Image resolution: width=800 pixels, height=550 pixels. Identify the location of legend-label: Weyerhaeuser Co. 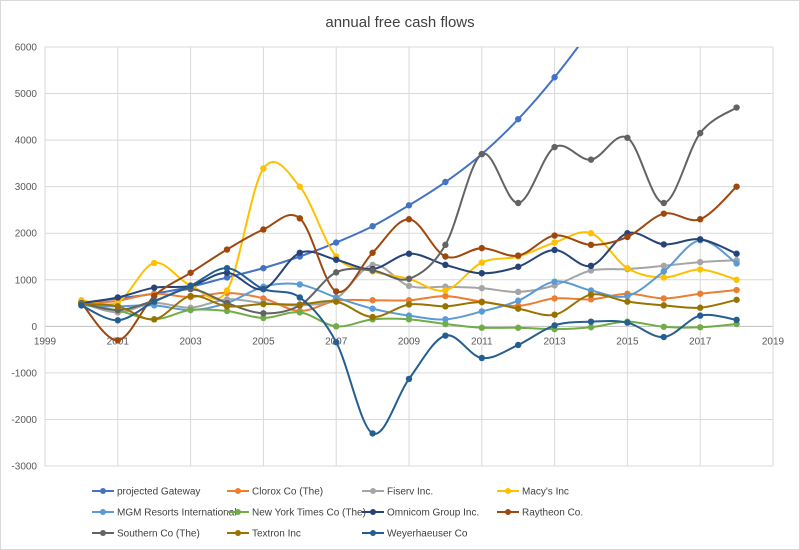
(427, 534).